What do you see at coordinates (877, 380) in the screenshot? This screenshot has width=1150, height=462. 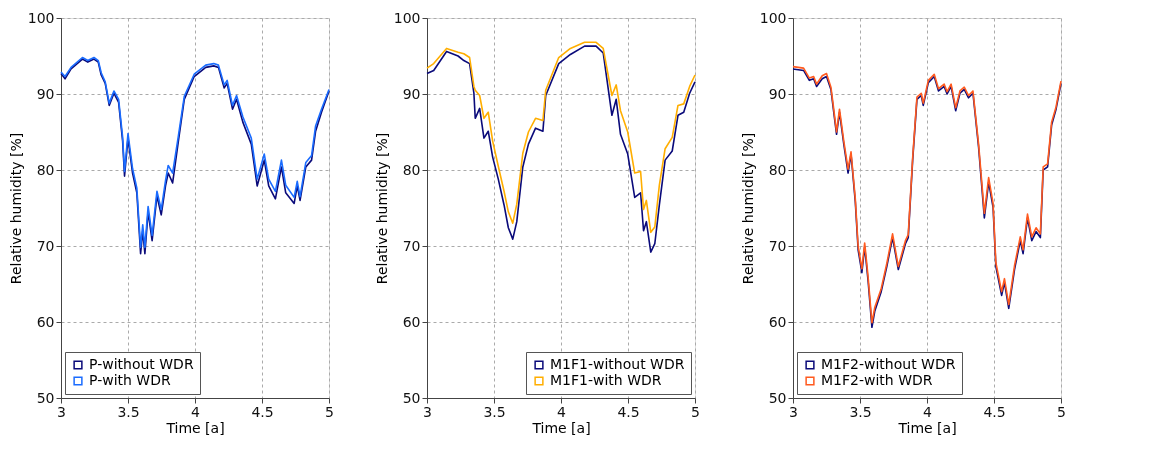 I see `legend-label: M1F2-with WDR` at bounding box center [877, 380].